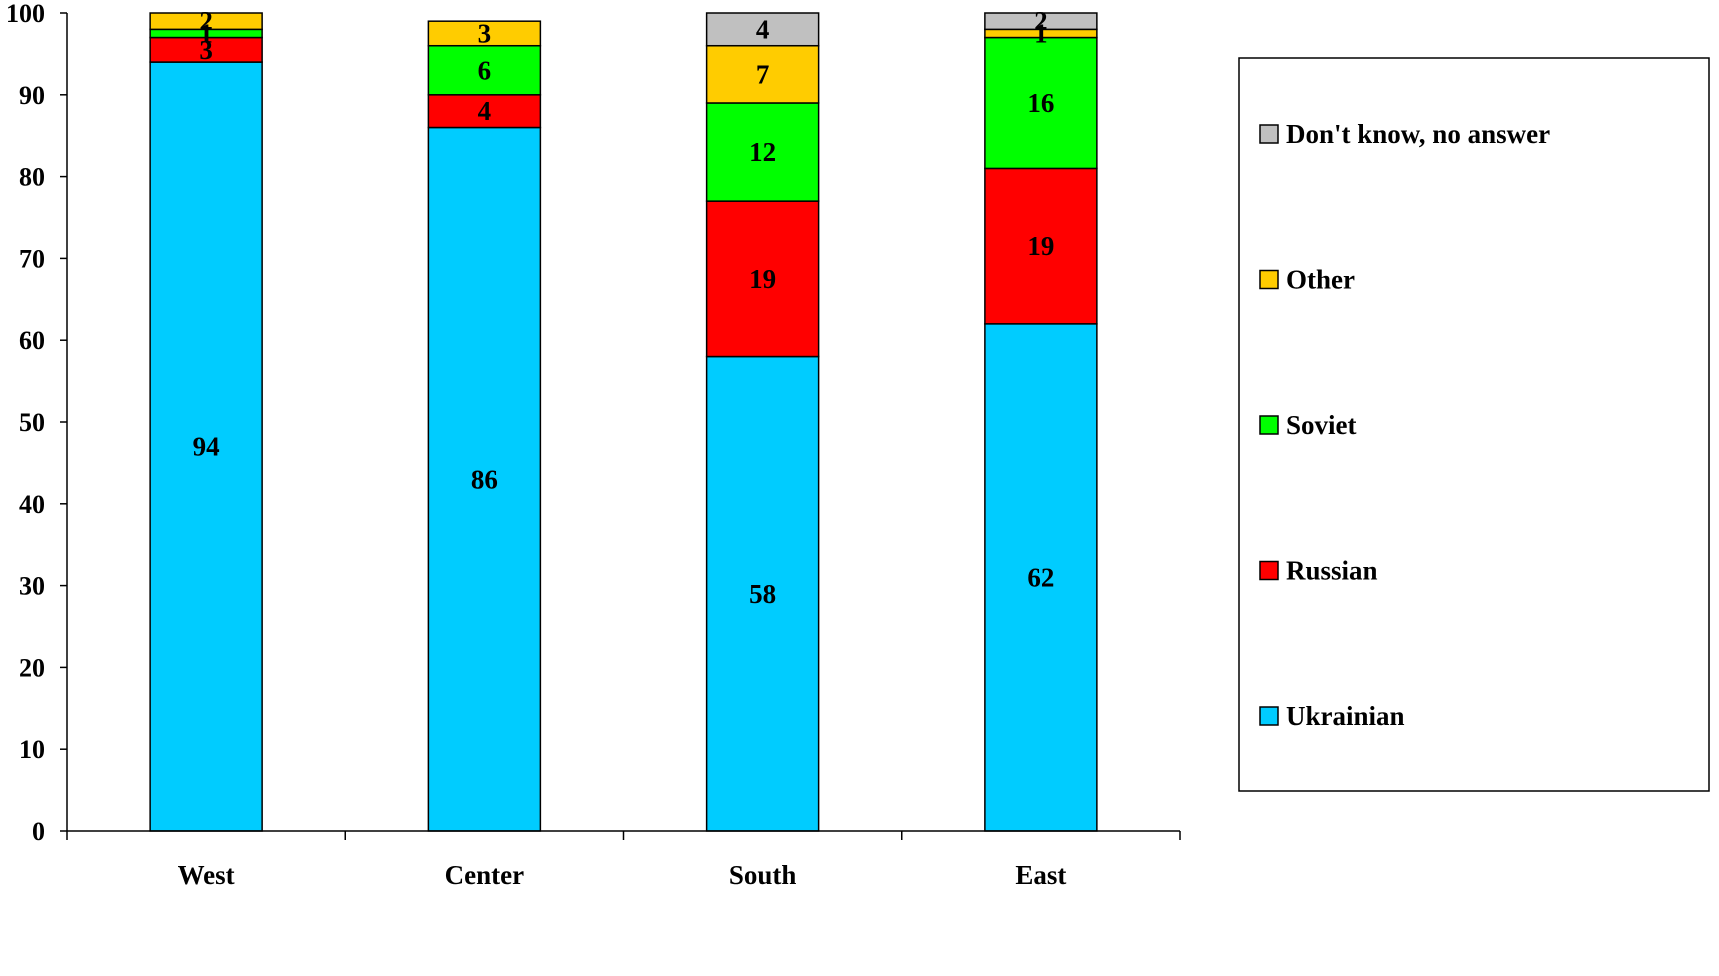 The width and height of the screenshot is (1719, 976). What do you see at coordinates (206, 33) in the screenshot?
I see `data-label-west-soviet: 1` at bounding box center [206, 33].